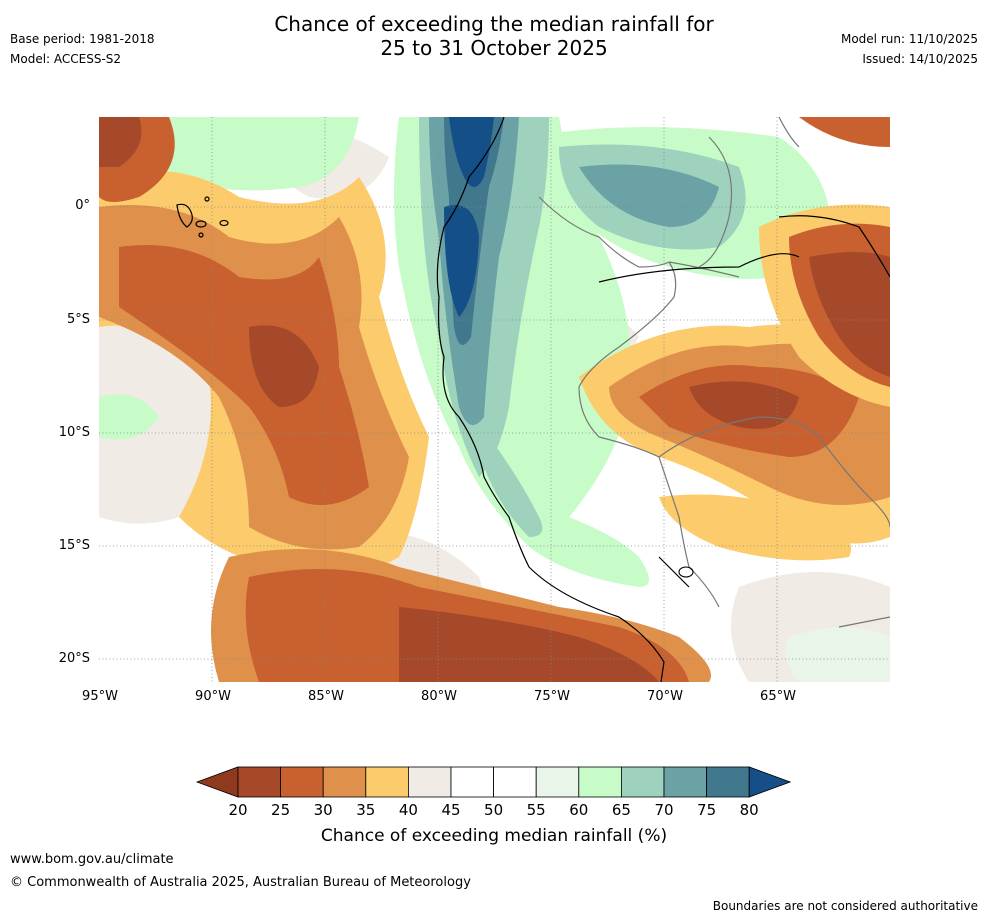  I want to click on colorbar-tick-label: 80, so click(749, 810).